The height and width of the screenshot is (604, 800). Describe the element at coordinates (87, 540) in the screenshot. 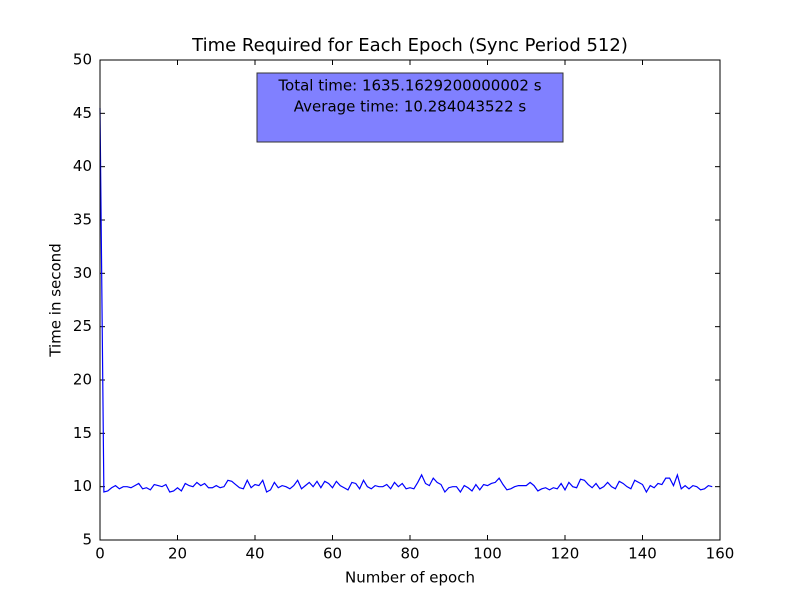

I see `y-tick-label: 5` at that location.